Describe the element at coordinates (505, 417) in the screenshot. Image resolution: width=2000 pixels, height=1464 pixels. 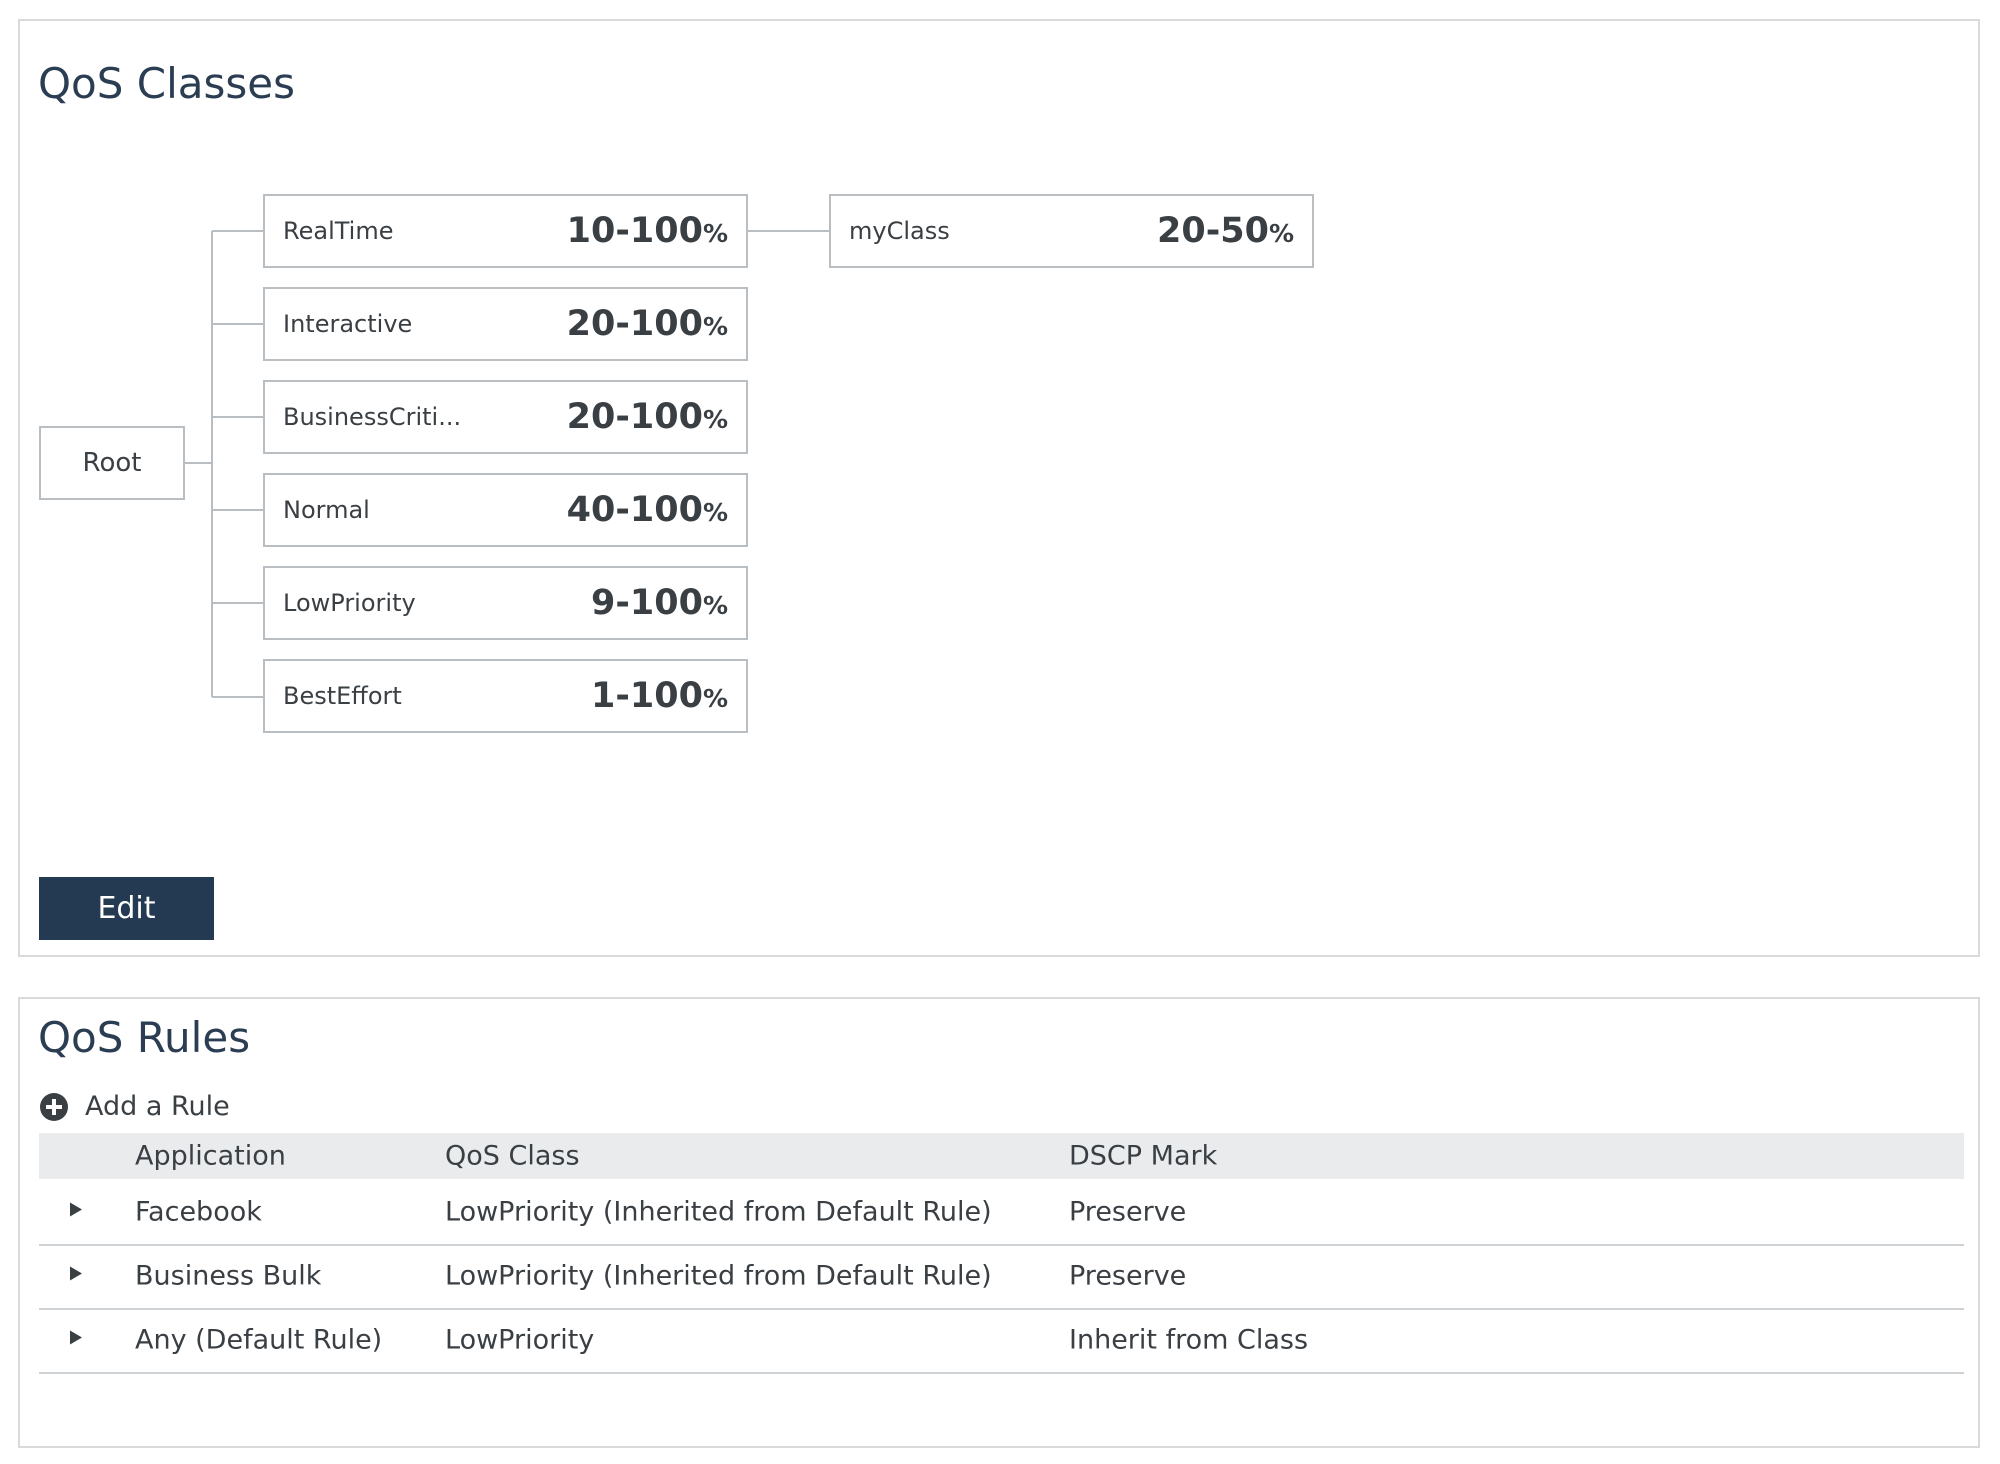
I see `class-node: BusinessCriti... 20-100%` at that location.